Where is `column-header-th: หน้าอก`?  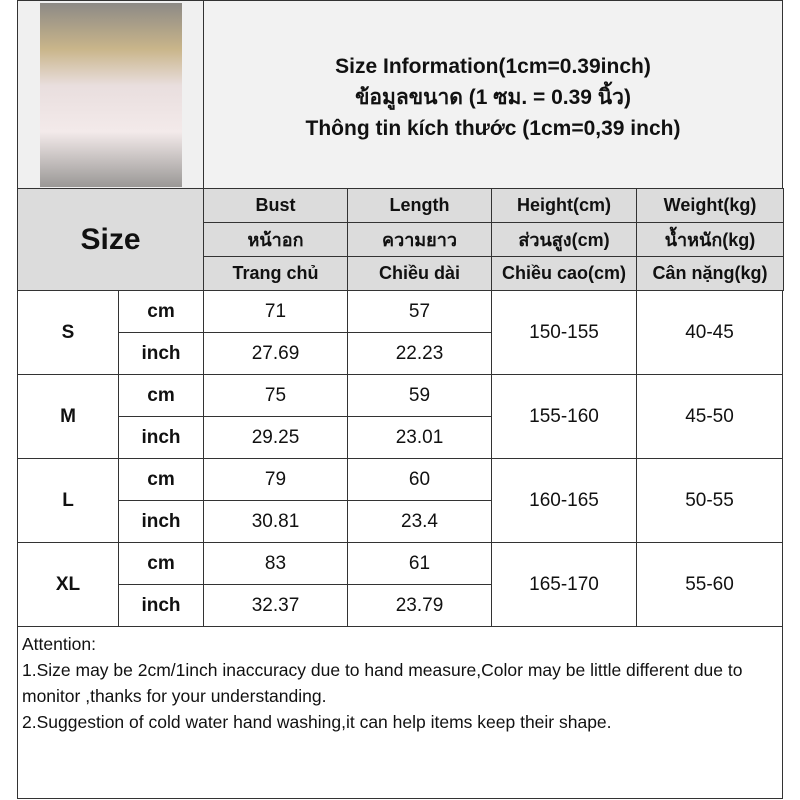 column-header-th: หน้าอก is located at coordinates (275, 239).